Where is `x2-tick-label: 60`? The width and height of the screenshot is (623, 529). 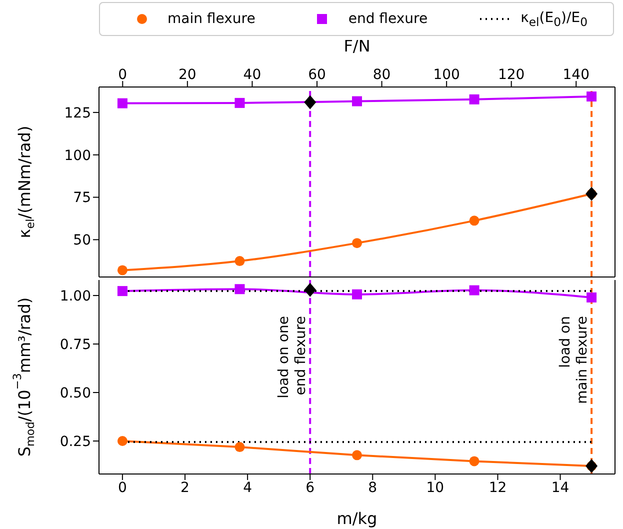 x2-tick-label: 60 is located at coordinates (317, 75).